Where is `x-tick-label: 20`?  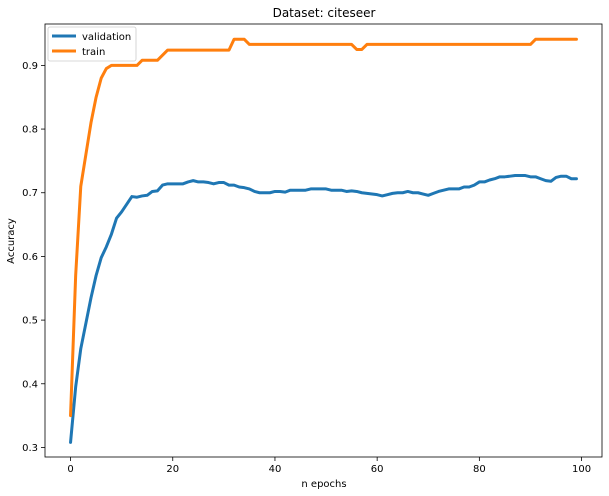
x-tick-label: 20 is located at coordinates (172, 469).